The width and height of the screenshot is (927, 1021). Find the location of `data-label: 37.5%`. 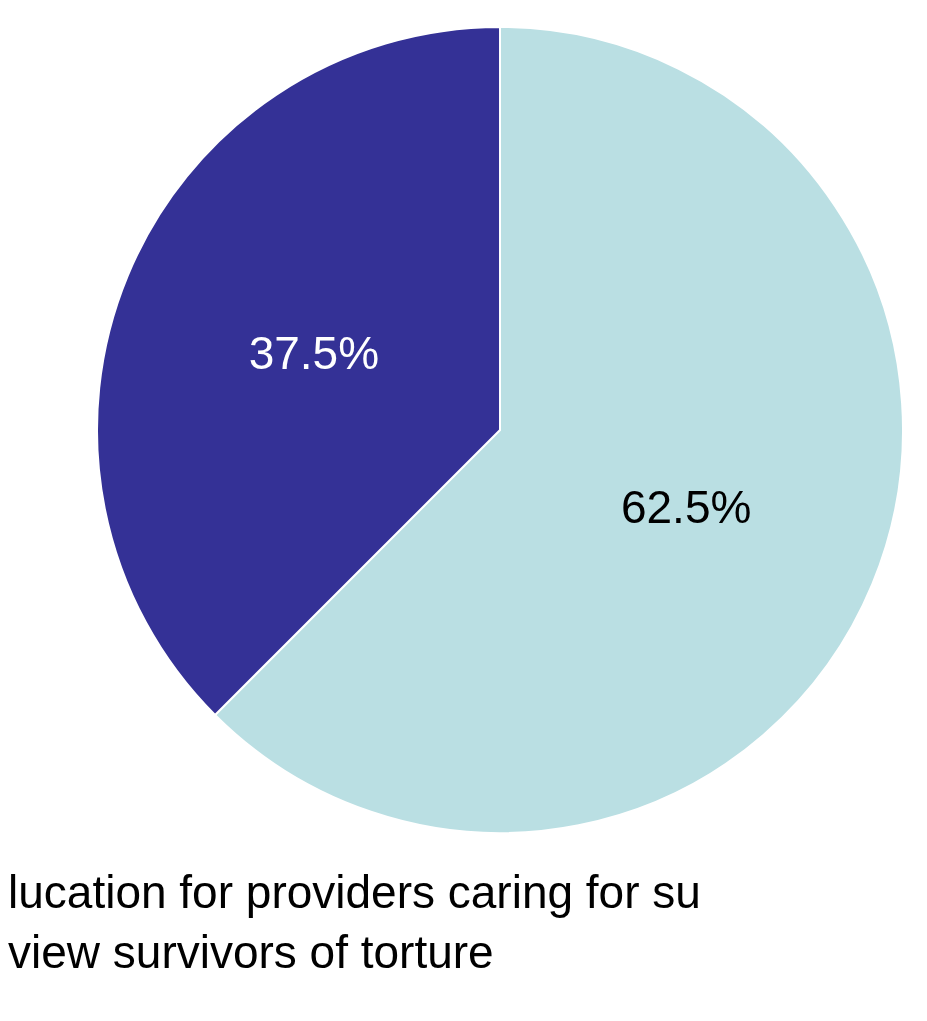

data-label: 37.5% is located at coordinates (314, 352).